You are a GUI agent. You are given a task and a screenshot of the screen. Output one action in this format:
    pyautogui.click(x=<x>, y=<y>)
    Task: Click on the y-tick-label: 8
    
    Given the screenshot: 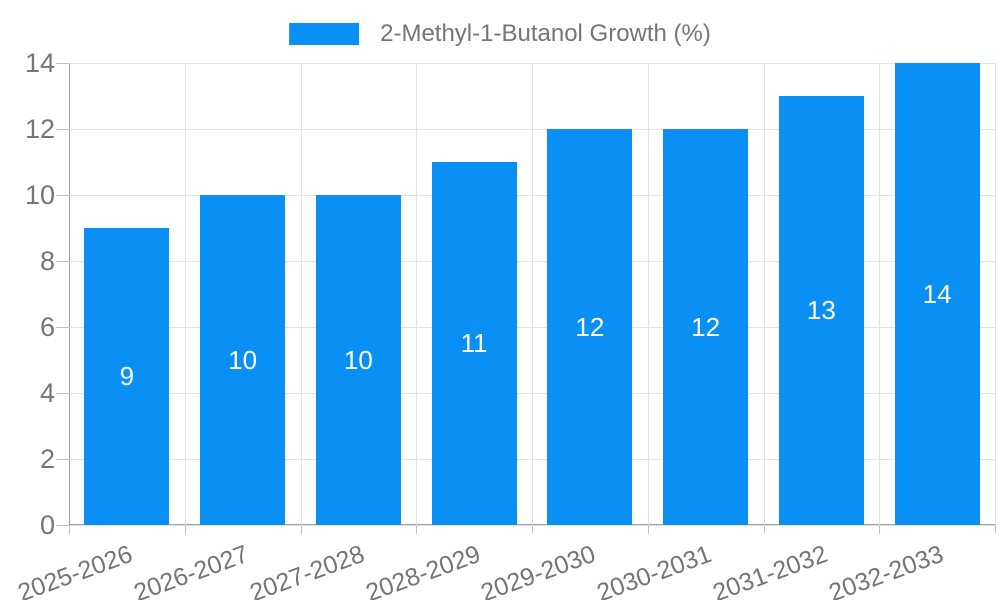 What is the action you would take?
    pyautogui.click(x=47, y=261)
    